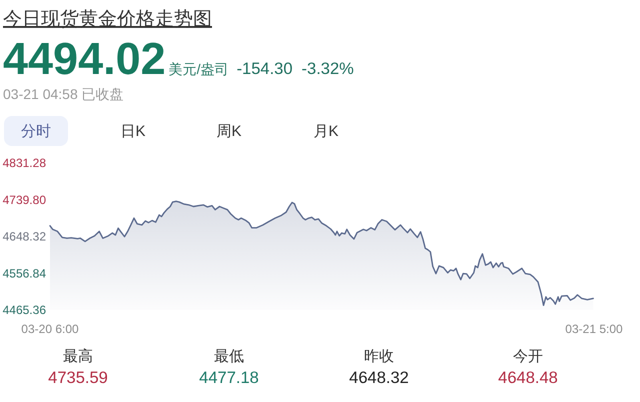 The height and width of the screenshot is (402, 640). I want to click on title: 今日现货黄金价格走势图, so click(107, 19).